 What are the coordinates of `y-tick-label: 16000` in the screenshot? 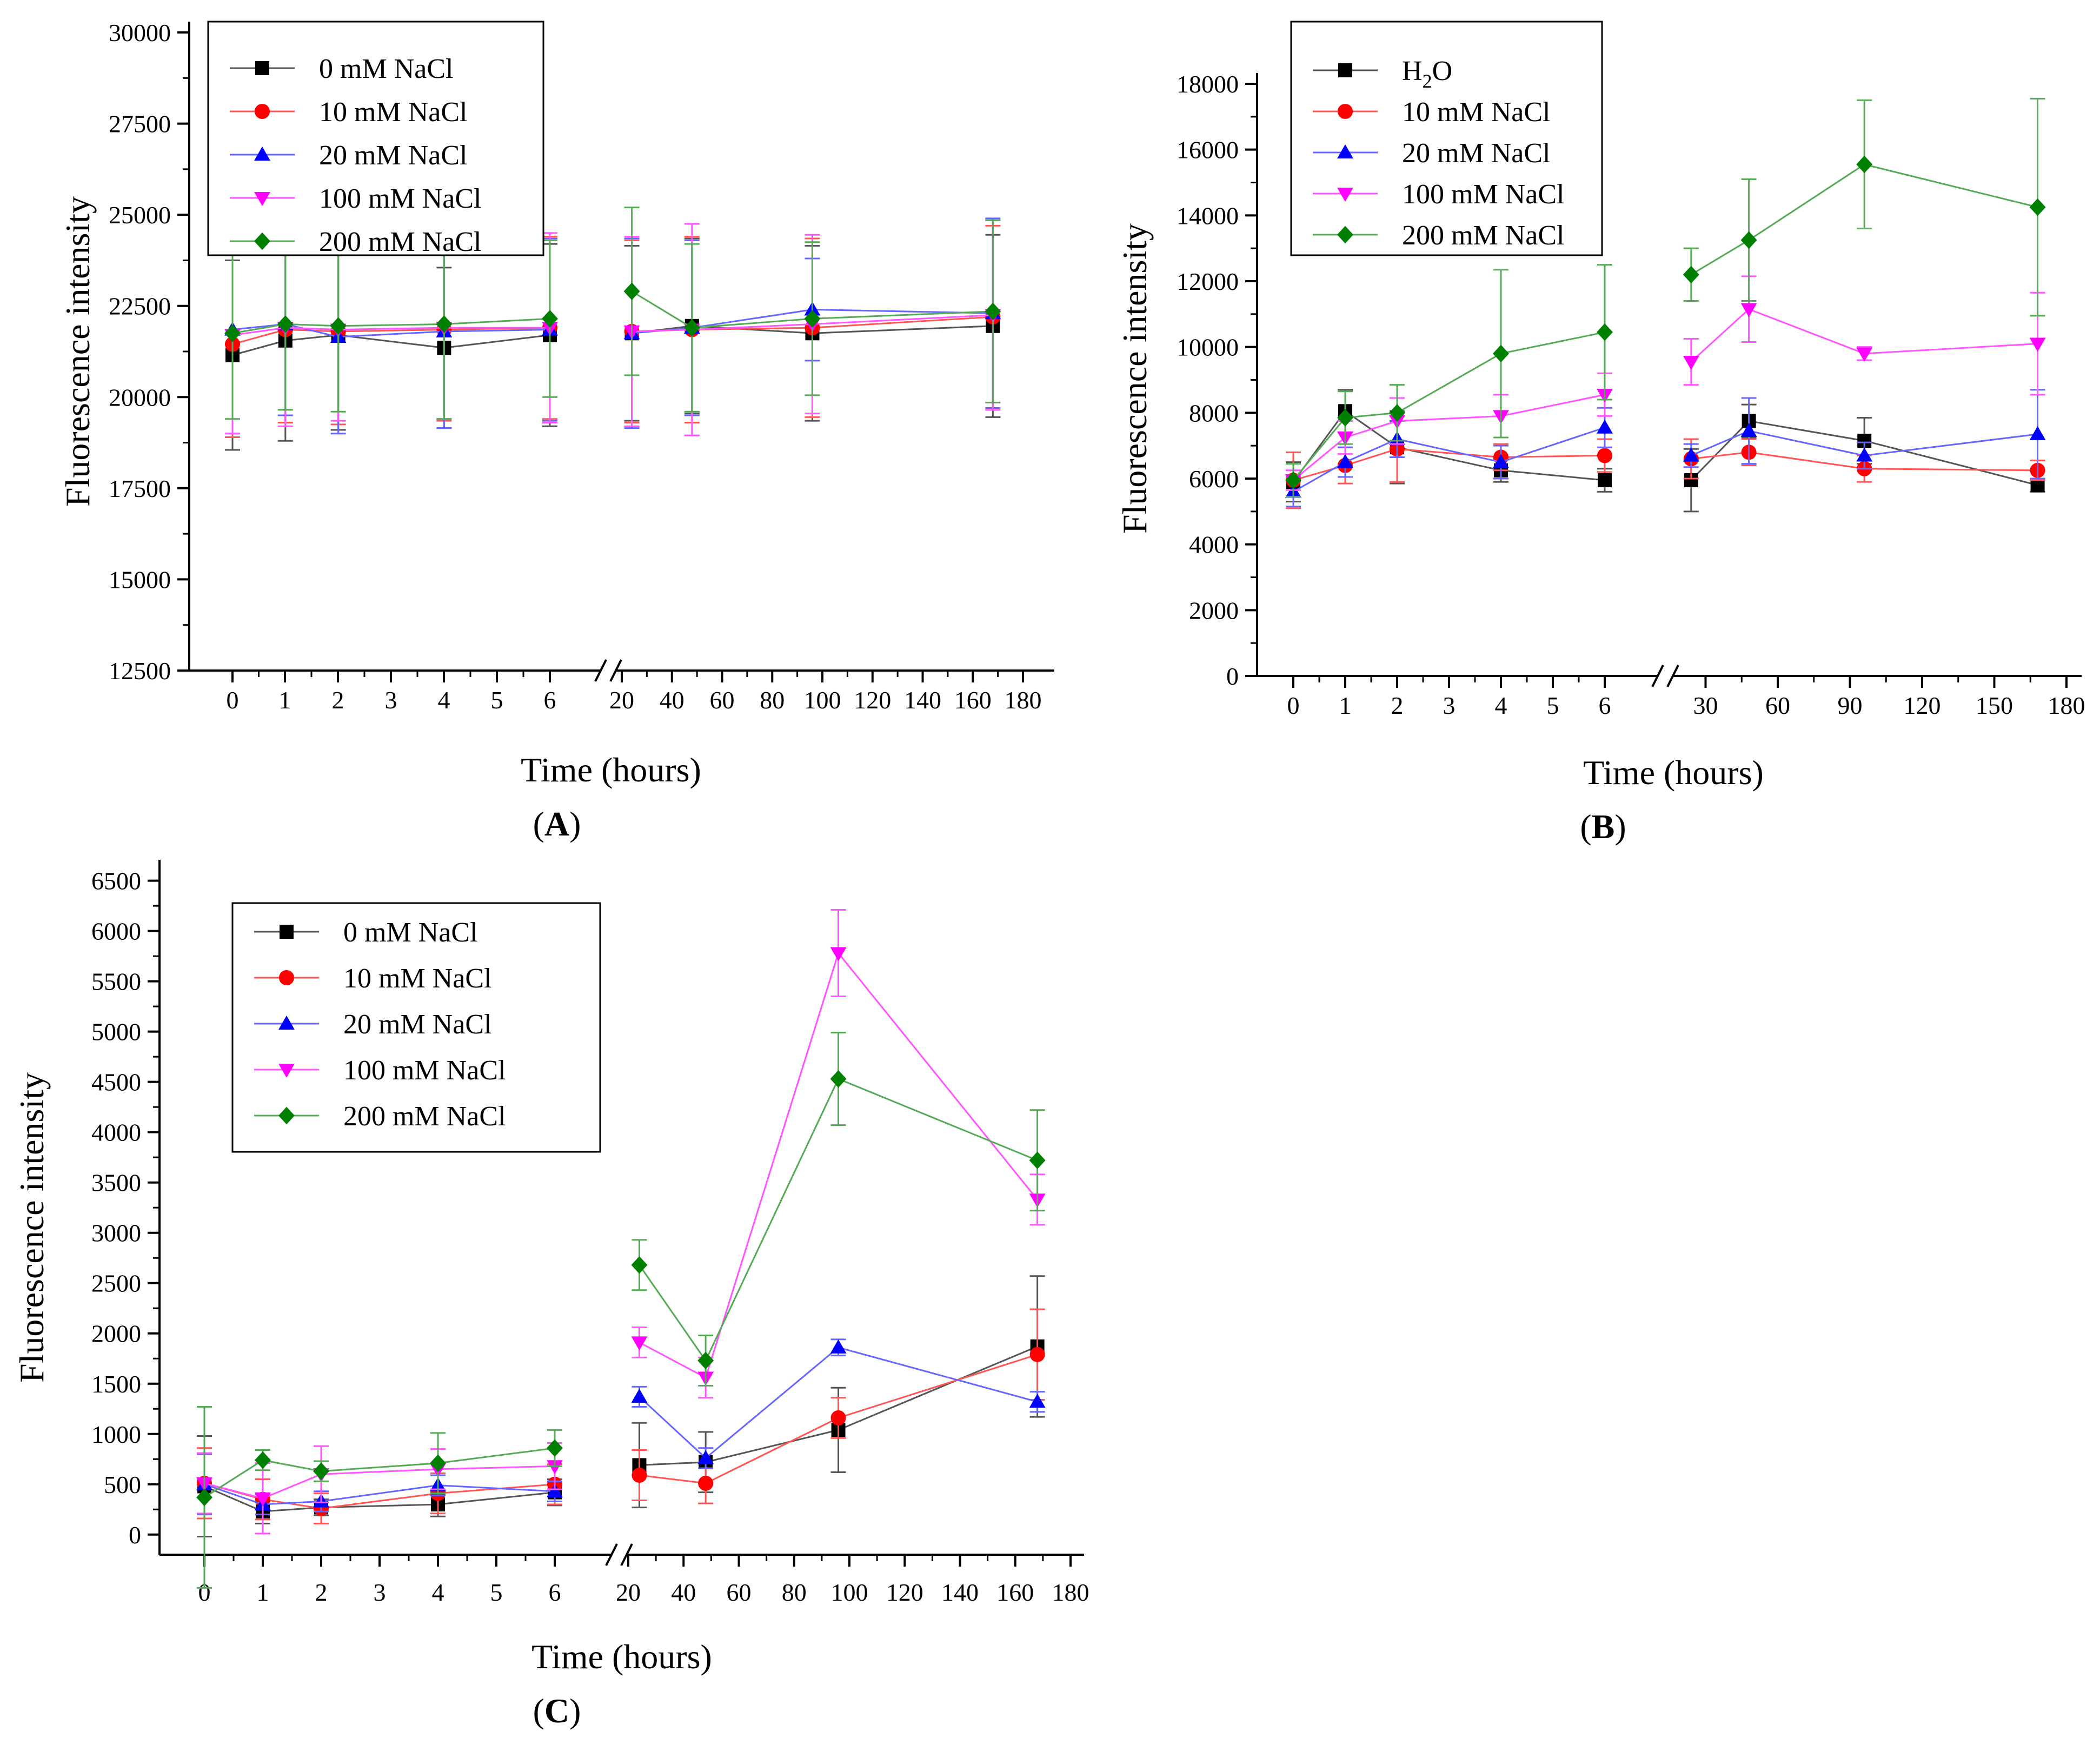 It's located at (1208, 150).